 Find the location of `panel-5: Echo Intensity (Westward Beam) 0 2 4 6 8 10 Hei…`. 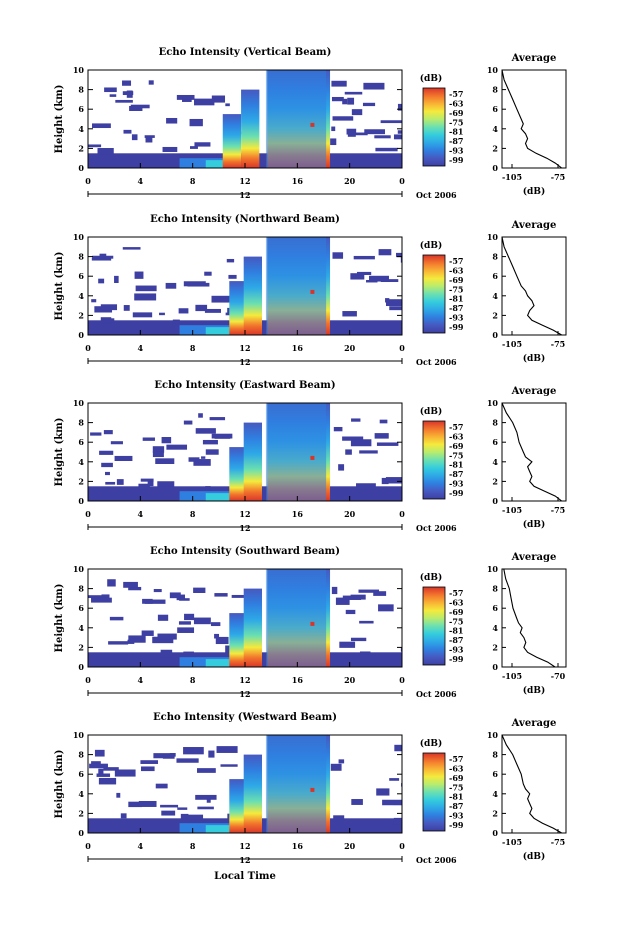

panel-5: Echo Intensity (Westward Beam) 0 2 4 6 8 10 Hei… is located at coordinates (310, 788).